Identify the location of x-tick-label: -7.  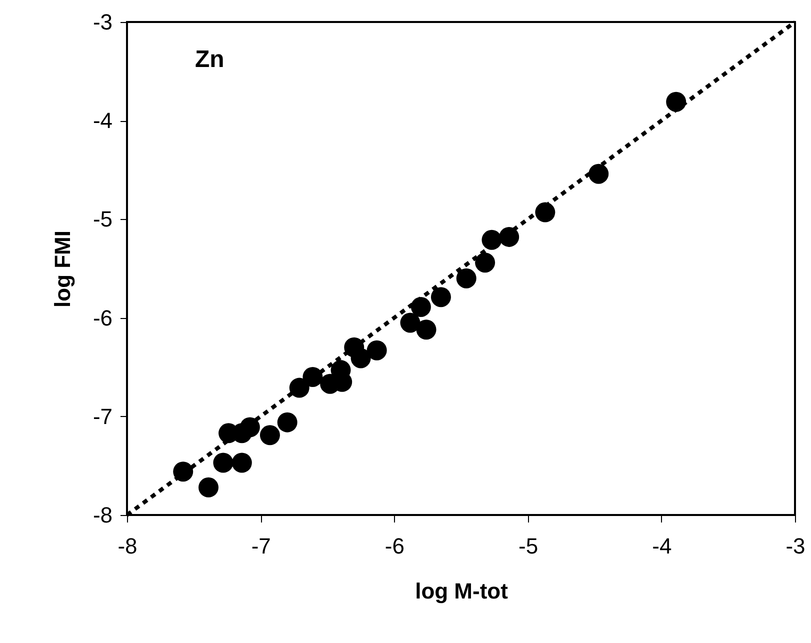
(261, 546).